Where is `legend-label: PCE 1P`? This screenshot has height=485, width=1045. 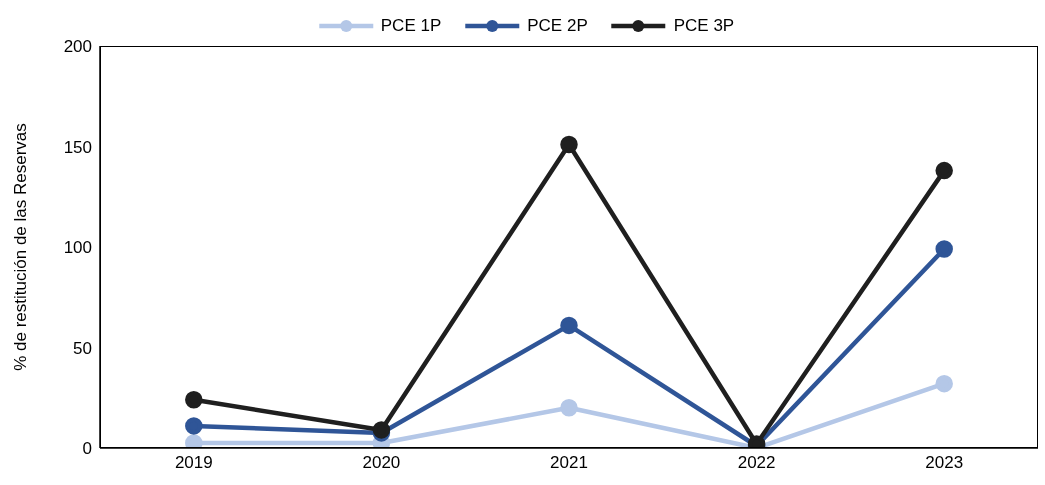 legend-label: PCE 1P is located at coordinates (411, 26).